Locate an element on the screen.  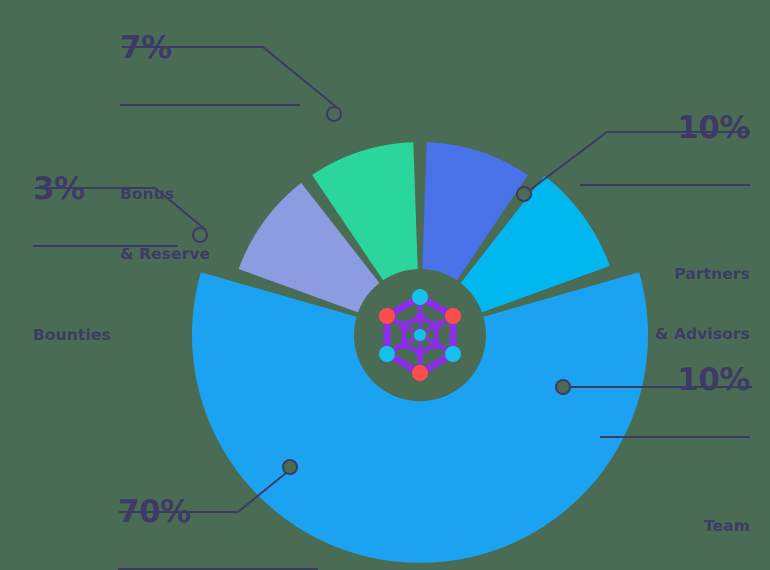
leader-core-token-sales is located at coordinates (208, 486).